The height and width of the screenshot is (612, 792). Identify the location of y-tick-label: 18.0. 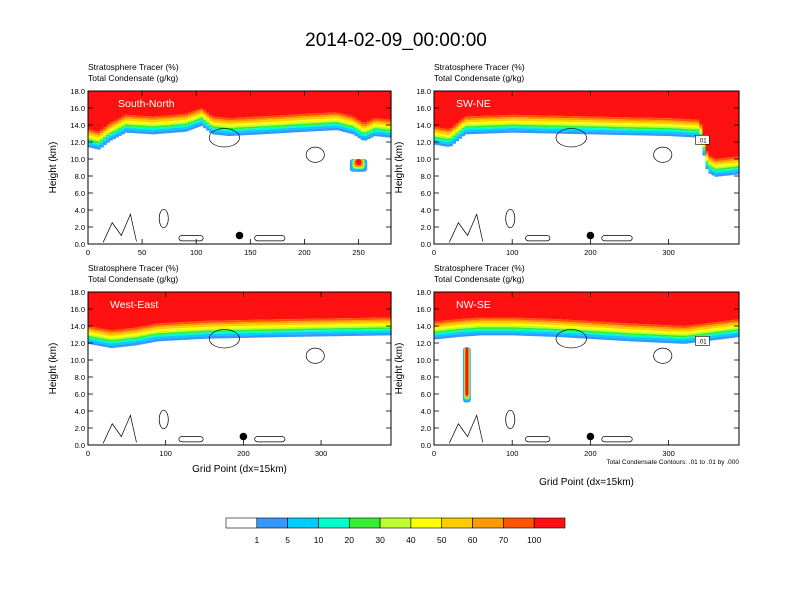
(77, 292).